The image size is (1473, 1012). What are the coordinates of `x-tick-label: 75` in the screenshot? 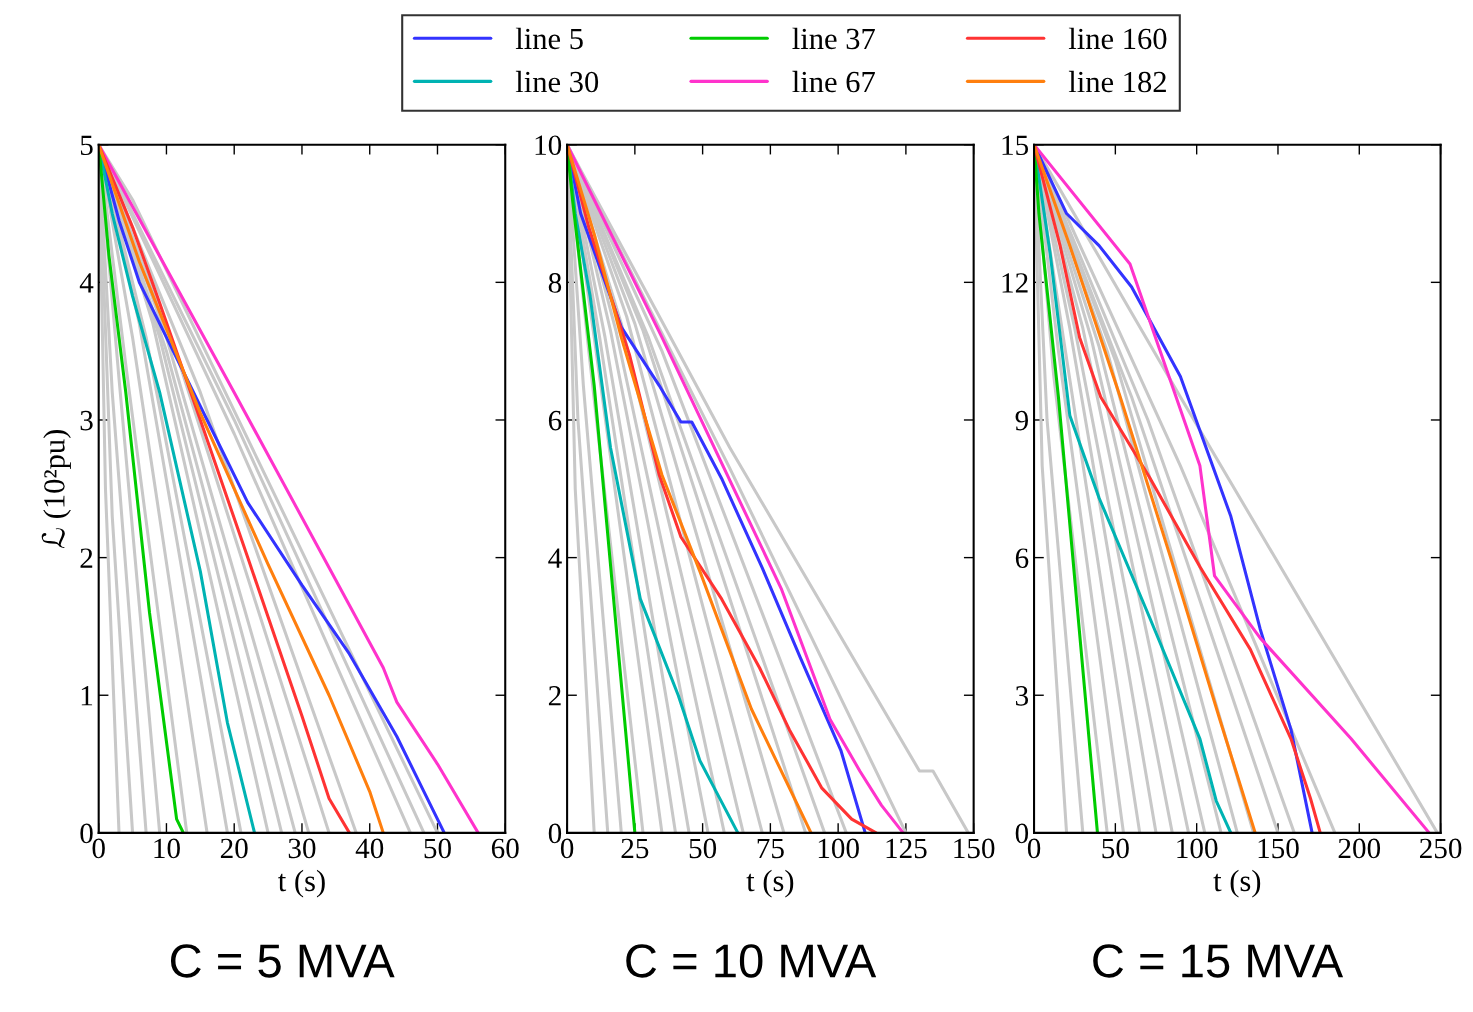 It's located at (770, 848).